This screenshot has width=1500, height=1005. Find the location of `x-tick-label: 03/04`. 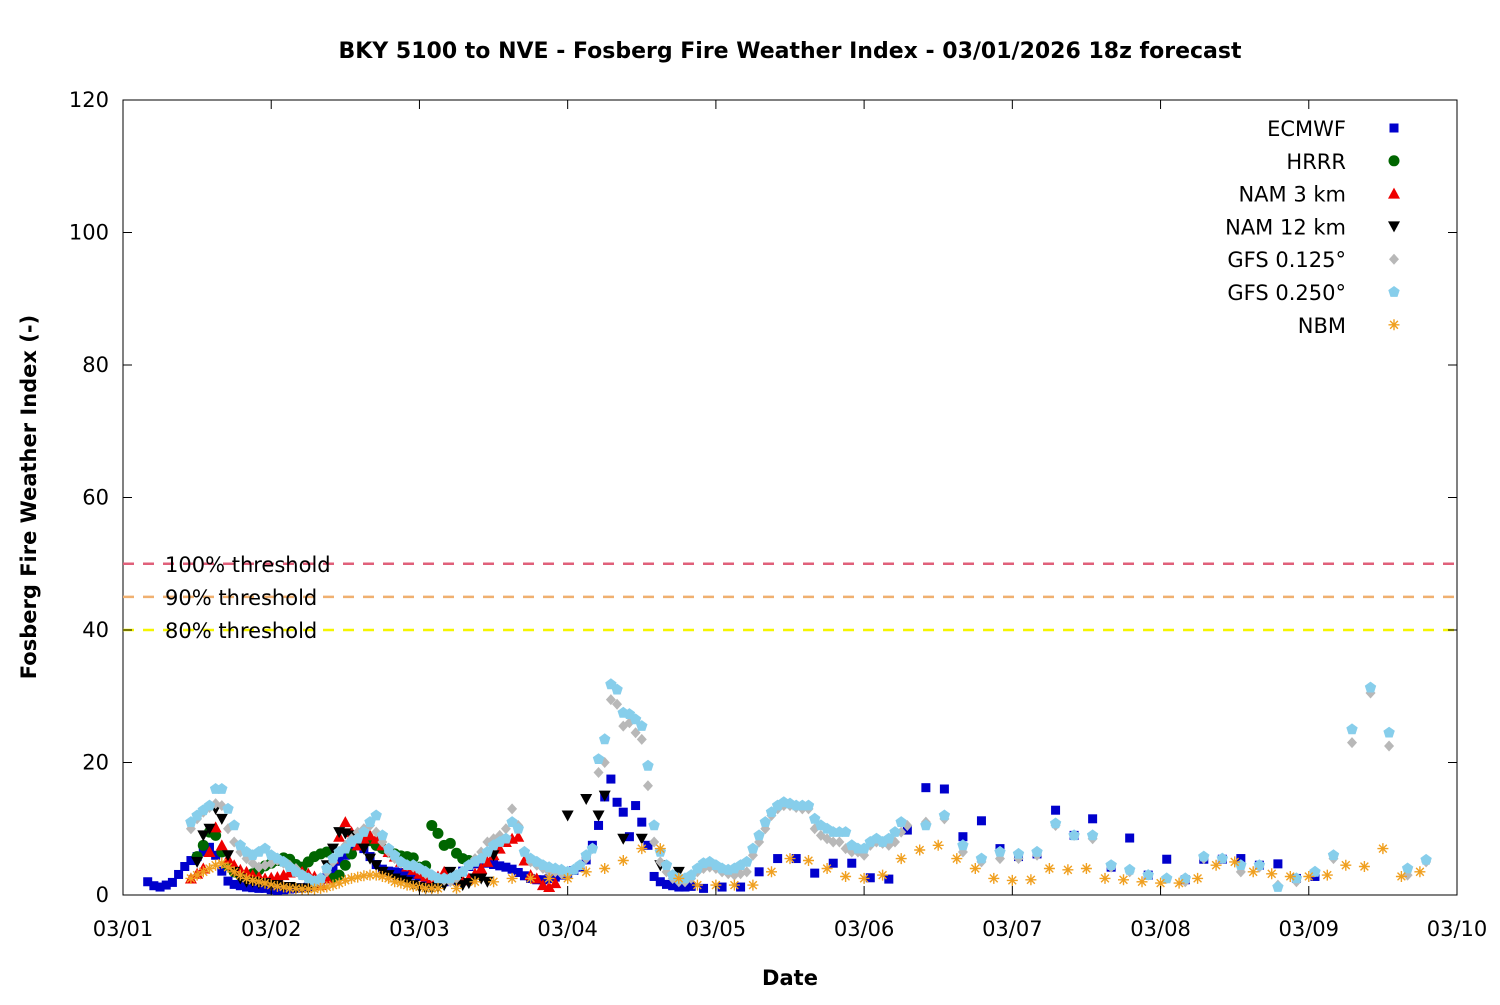

x-tick-label: 03/04 is located at coordinates (567, 929).